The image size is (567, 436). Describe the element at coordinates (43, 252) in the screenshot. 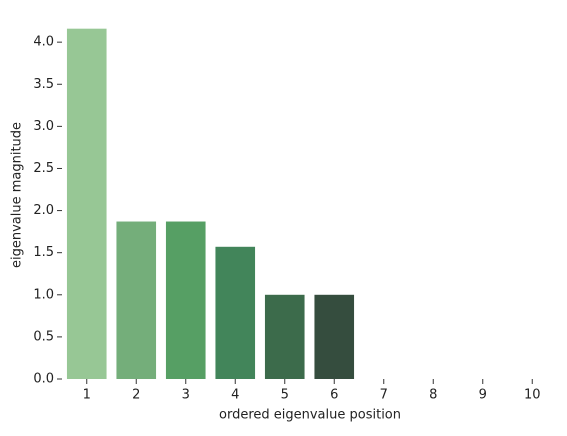

I see `y-tick-label: 1.5` at that location.